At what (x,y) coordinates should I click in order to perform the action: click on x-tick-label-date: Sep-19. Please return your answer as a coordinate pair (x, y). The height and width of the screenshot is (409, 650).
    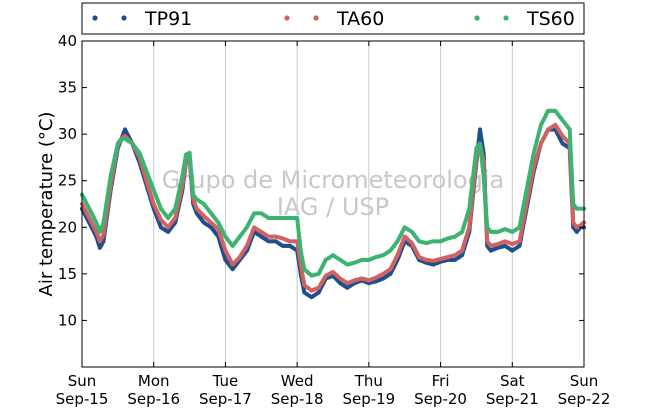
    Looking at the image, I should click on (368, 399).